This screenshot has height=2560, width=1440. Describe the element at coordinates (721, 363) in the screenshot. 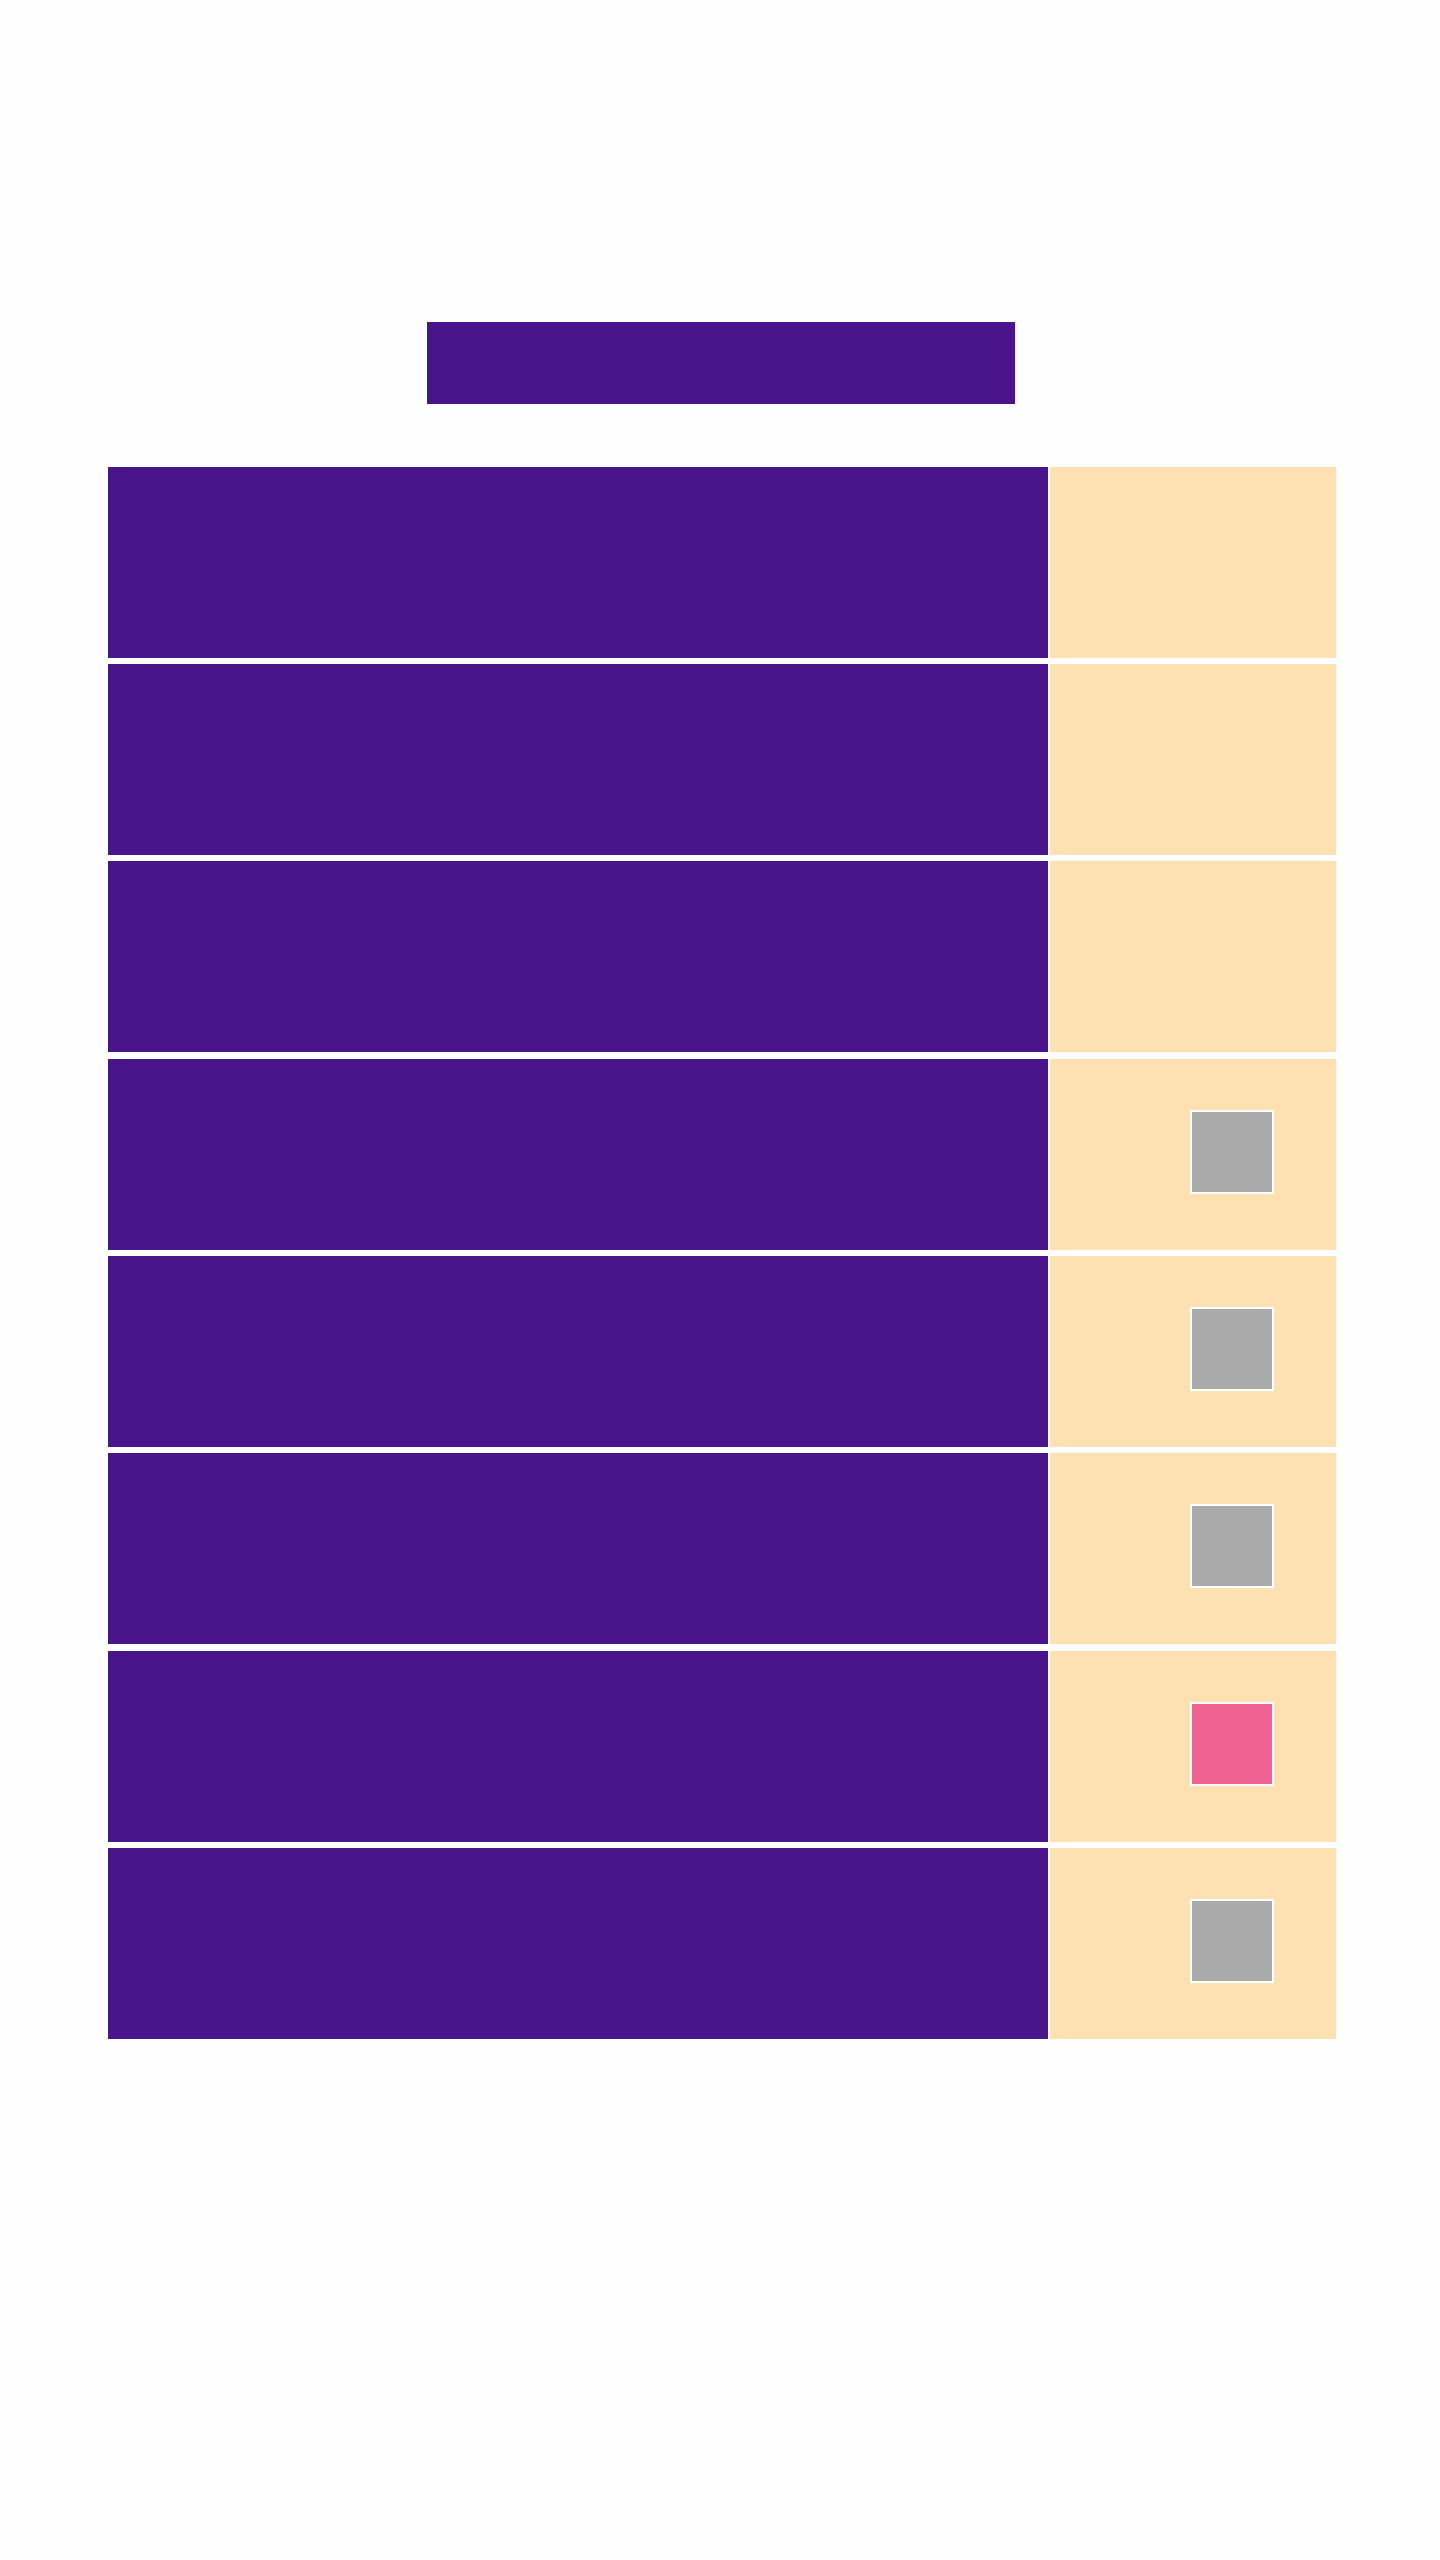

I see `header-bar` at that location.